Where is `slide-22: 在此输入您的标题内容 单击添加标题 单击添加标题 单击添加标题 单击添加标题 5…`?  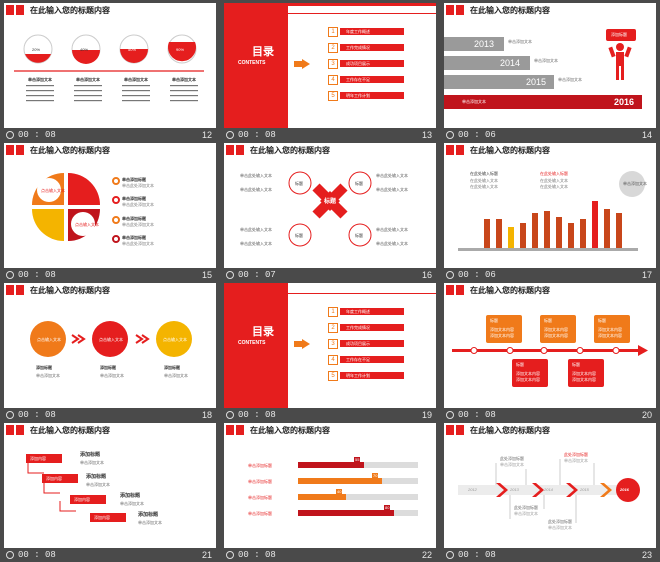
slide-22: 在此输入您的标题内容 单击添加标题 单击添加标题 单击添加标题 单击添加标题 5… is located at coordinates (330, 485).